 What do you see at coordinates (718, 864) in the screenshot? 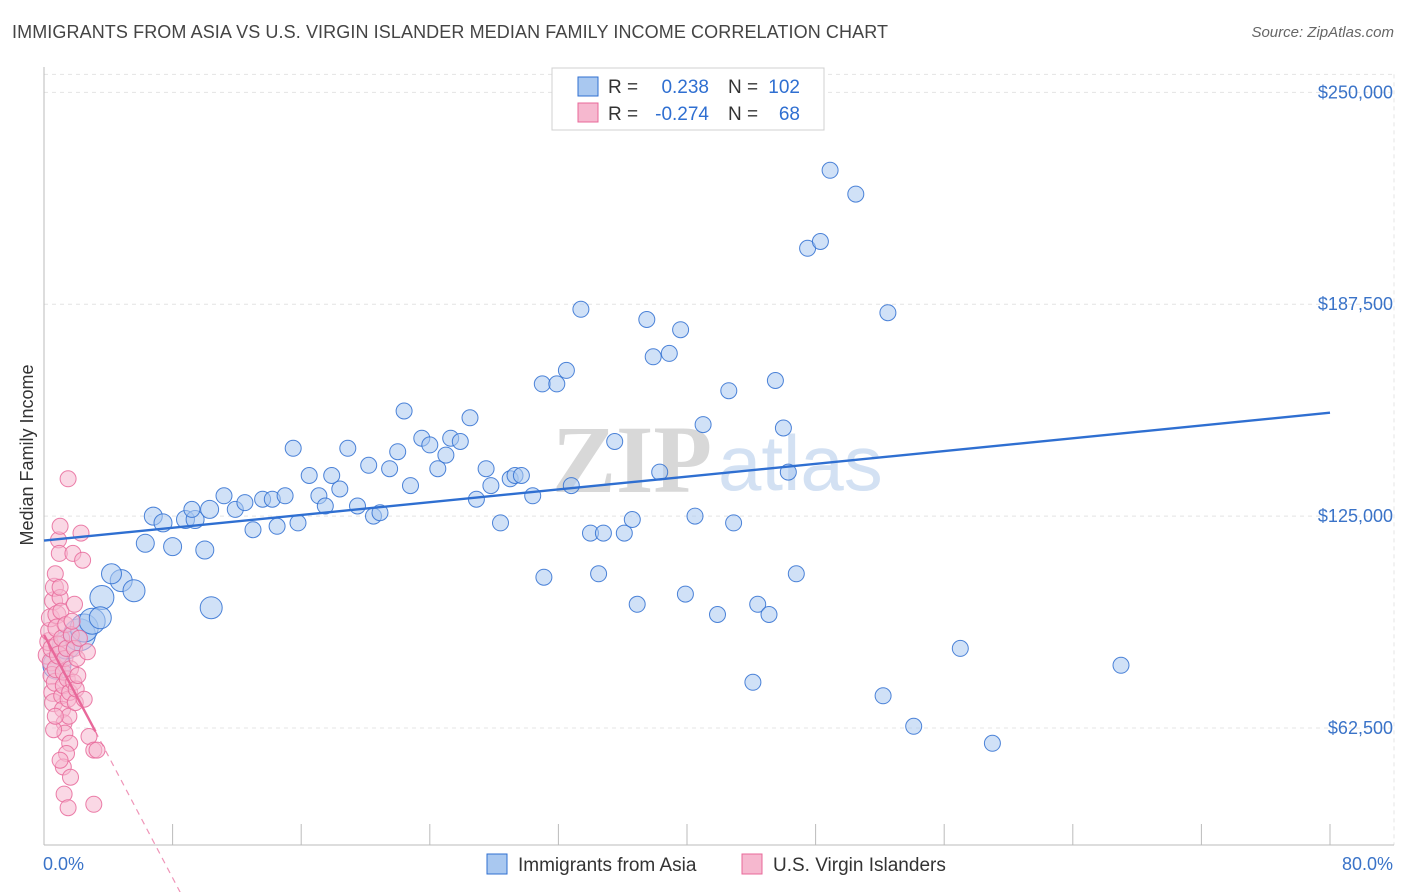
I see `x-tick-labels: 0.0% 80.0%` at bounding box center [718, 864].